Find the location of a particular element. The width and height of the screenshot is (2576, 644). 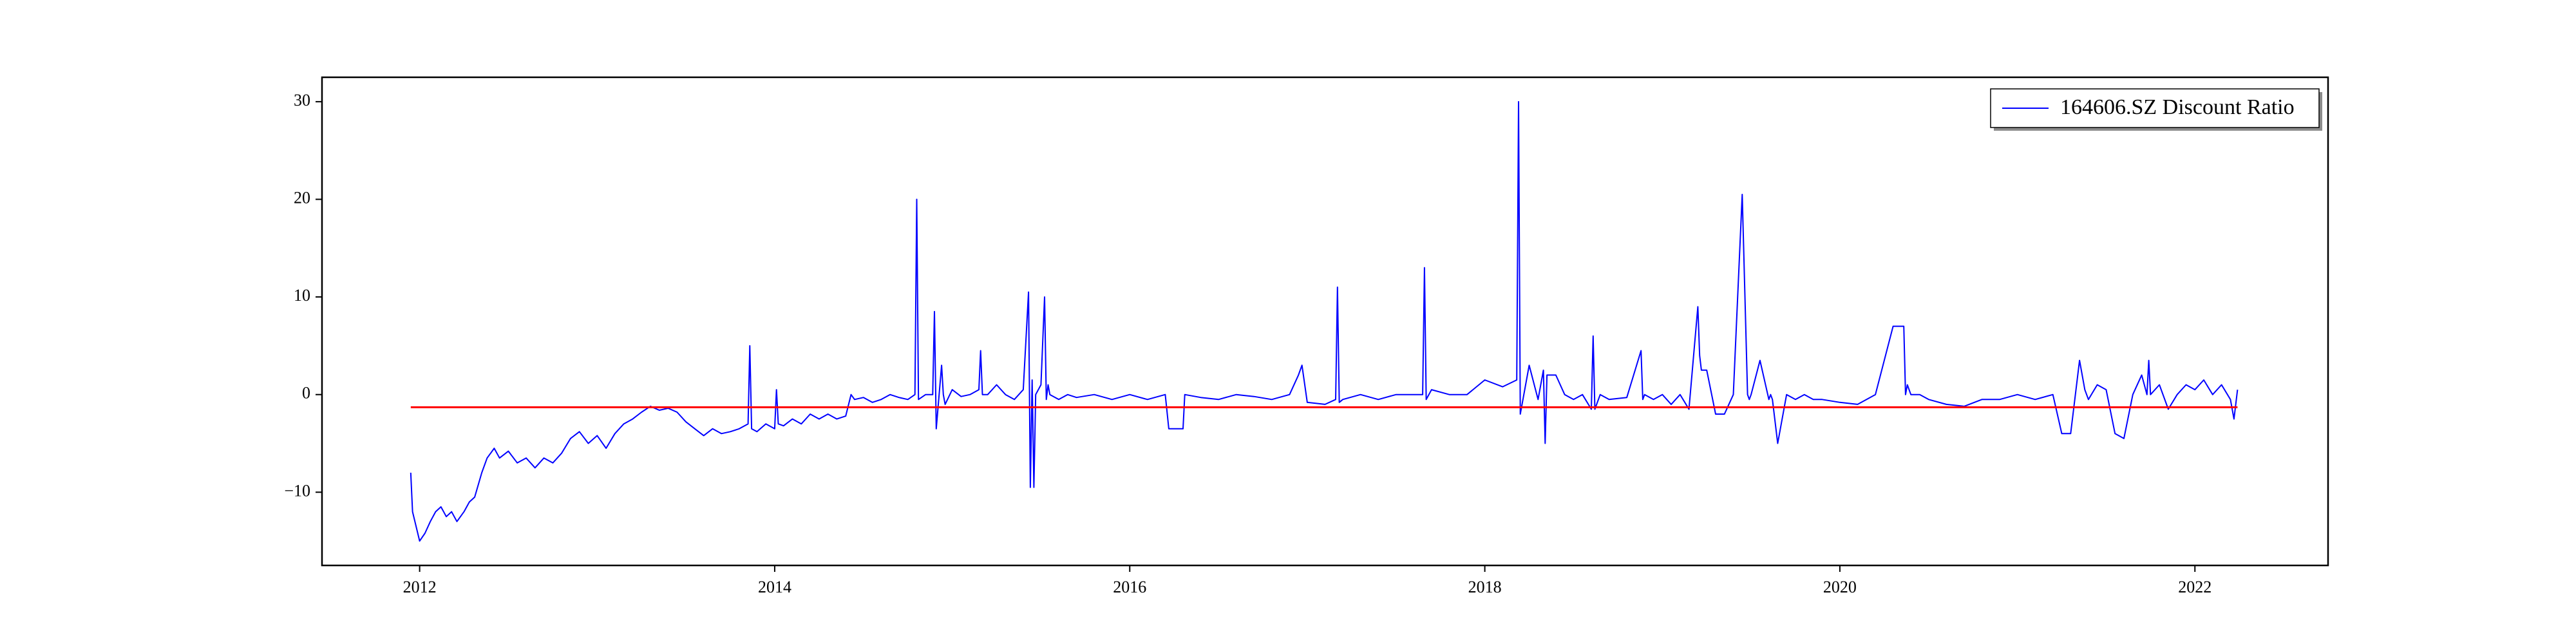

y-axis: −10 0 10 20 30 is located at coordinates (303, 295).